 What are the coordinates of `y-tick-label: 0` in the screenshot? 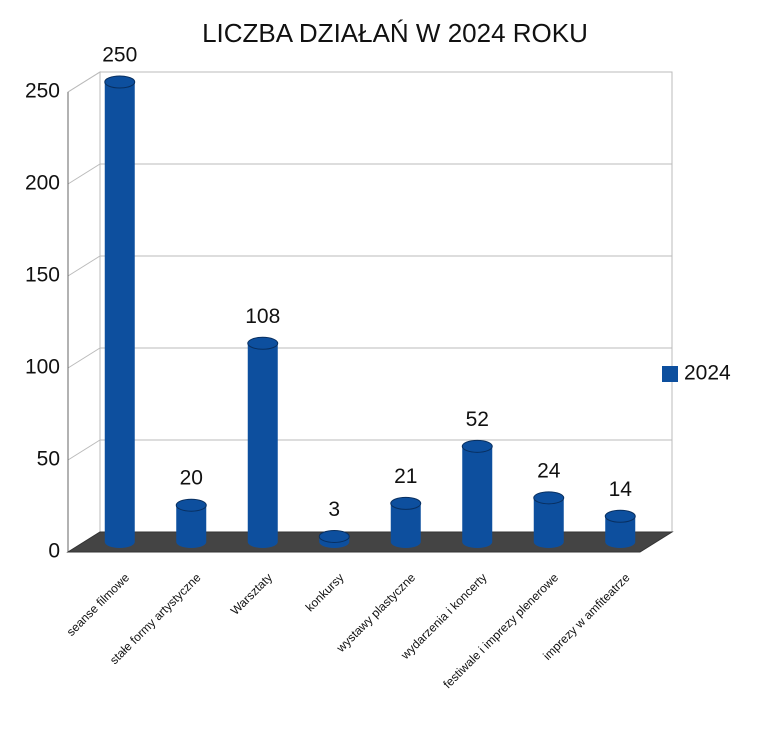 It's located at (54, 551).